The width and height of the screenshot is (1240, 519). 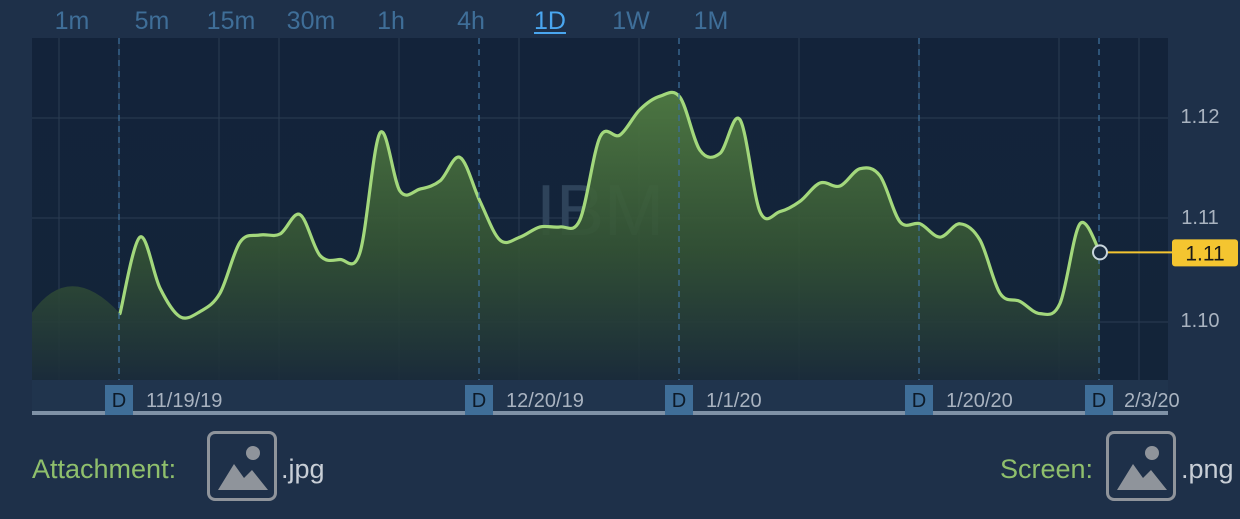 I want to click on timeframe-bar: 1m 5m 15m 30m 1h 4h 1D 1W 1M, so click(x=620, y=19).